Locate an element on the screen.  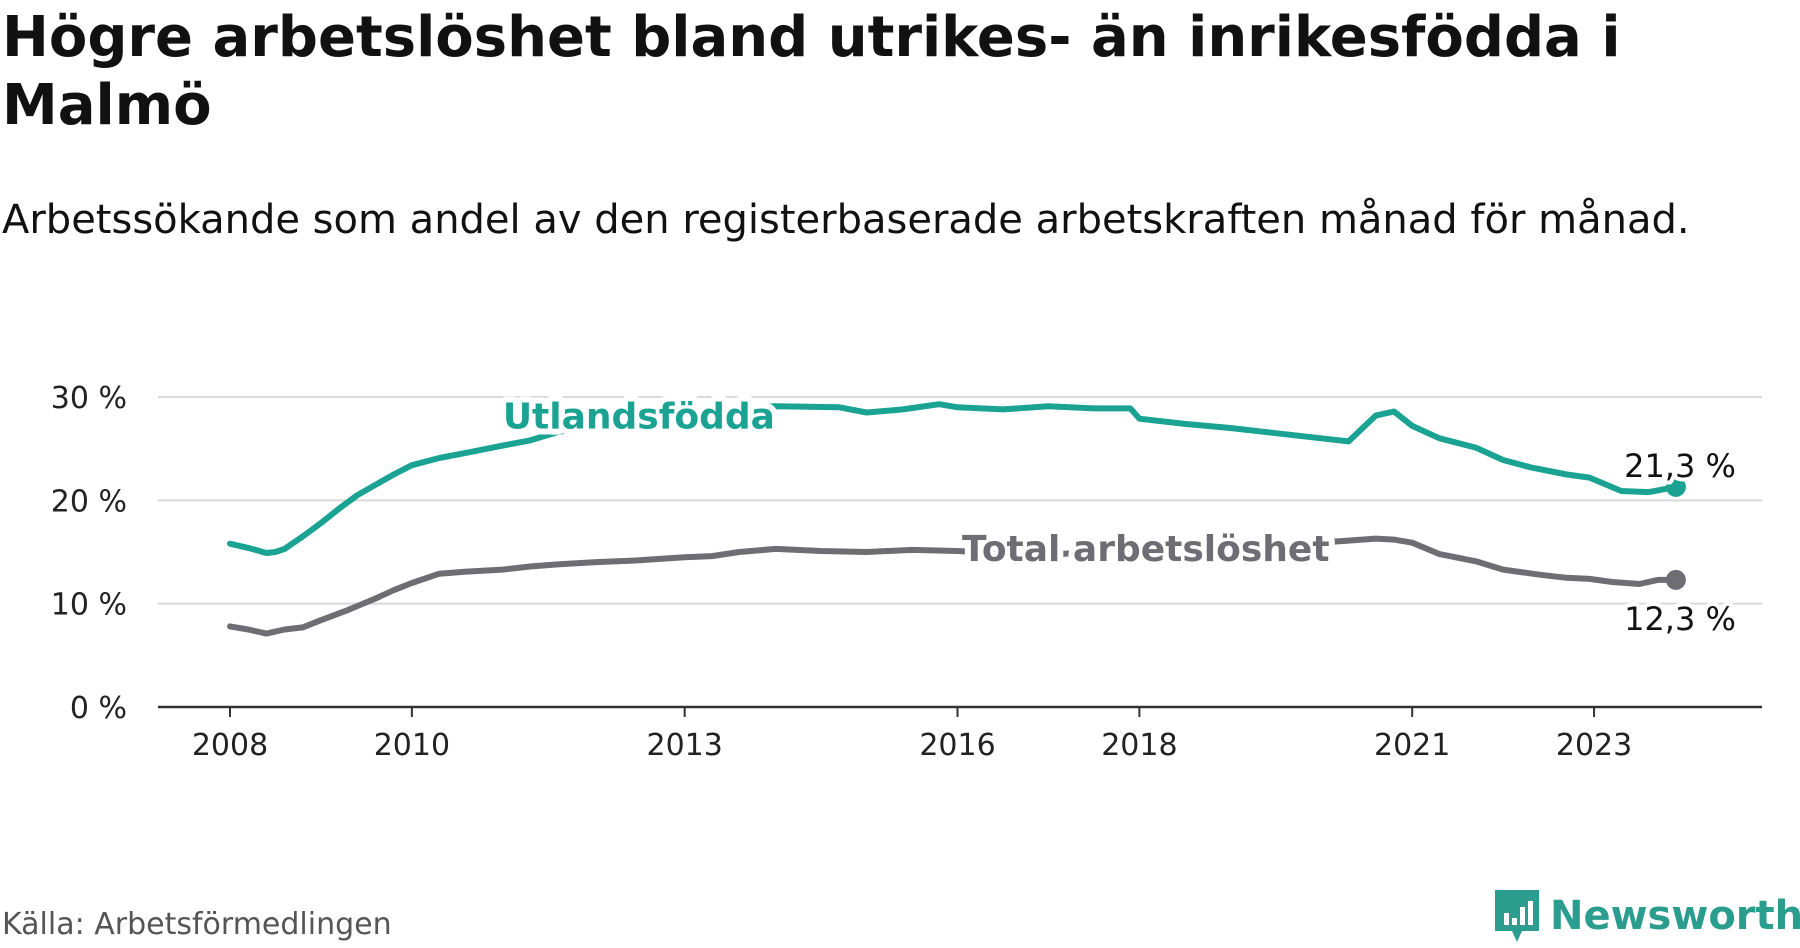
series-line-total is located at coordinates (953, 586).